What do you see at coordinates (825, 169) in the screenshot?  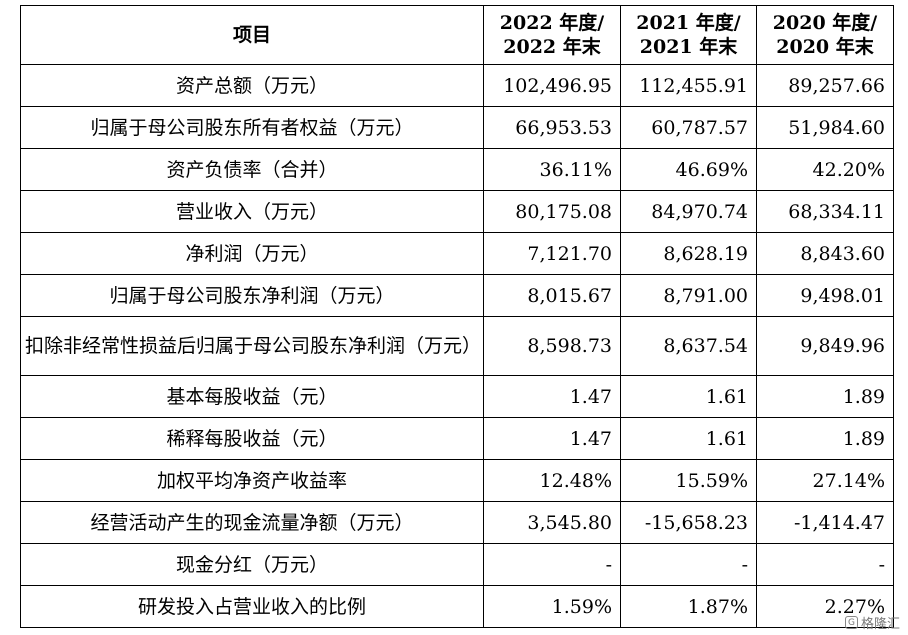 I see `value-2020: 42.20%` at bounding box center [825, 169].